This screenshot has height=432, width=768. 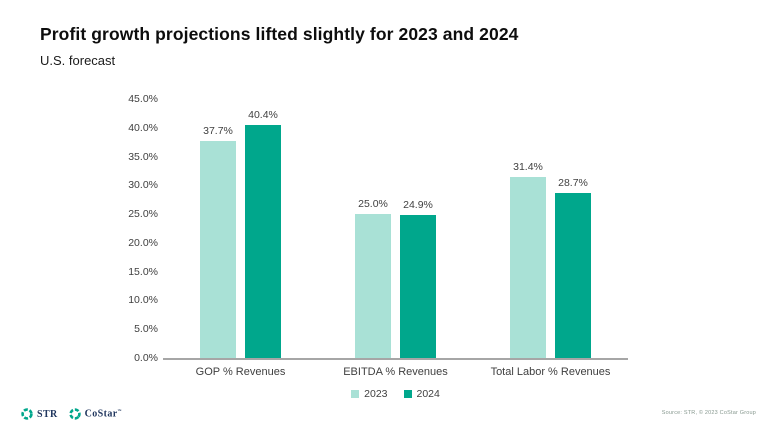 I want to click on bar-wrap: 31.4%, so click(x=528, y=228).